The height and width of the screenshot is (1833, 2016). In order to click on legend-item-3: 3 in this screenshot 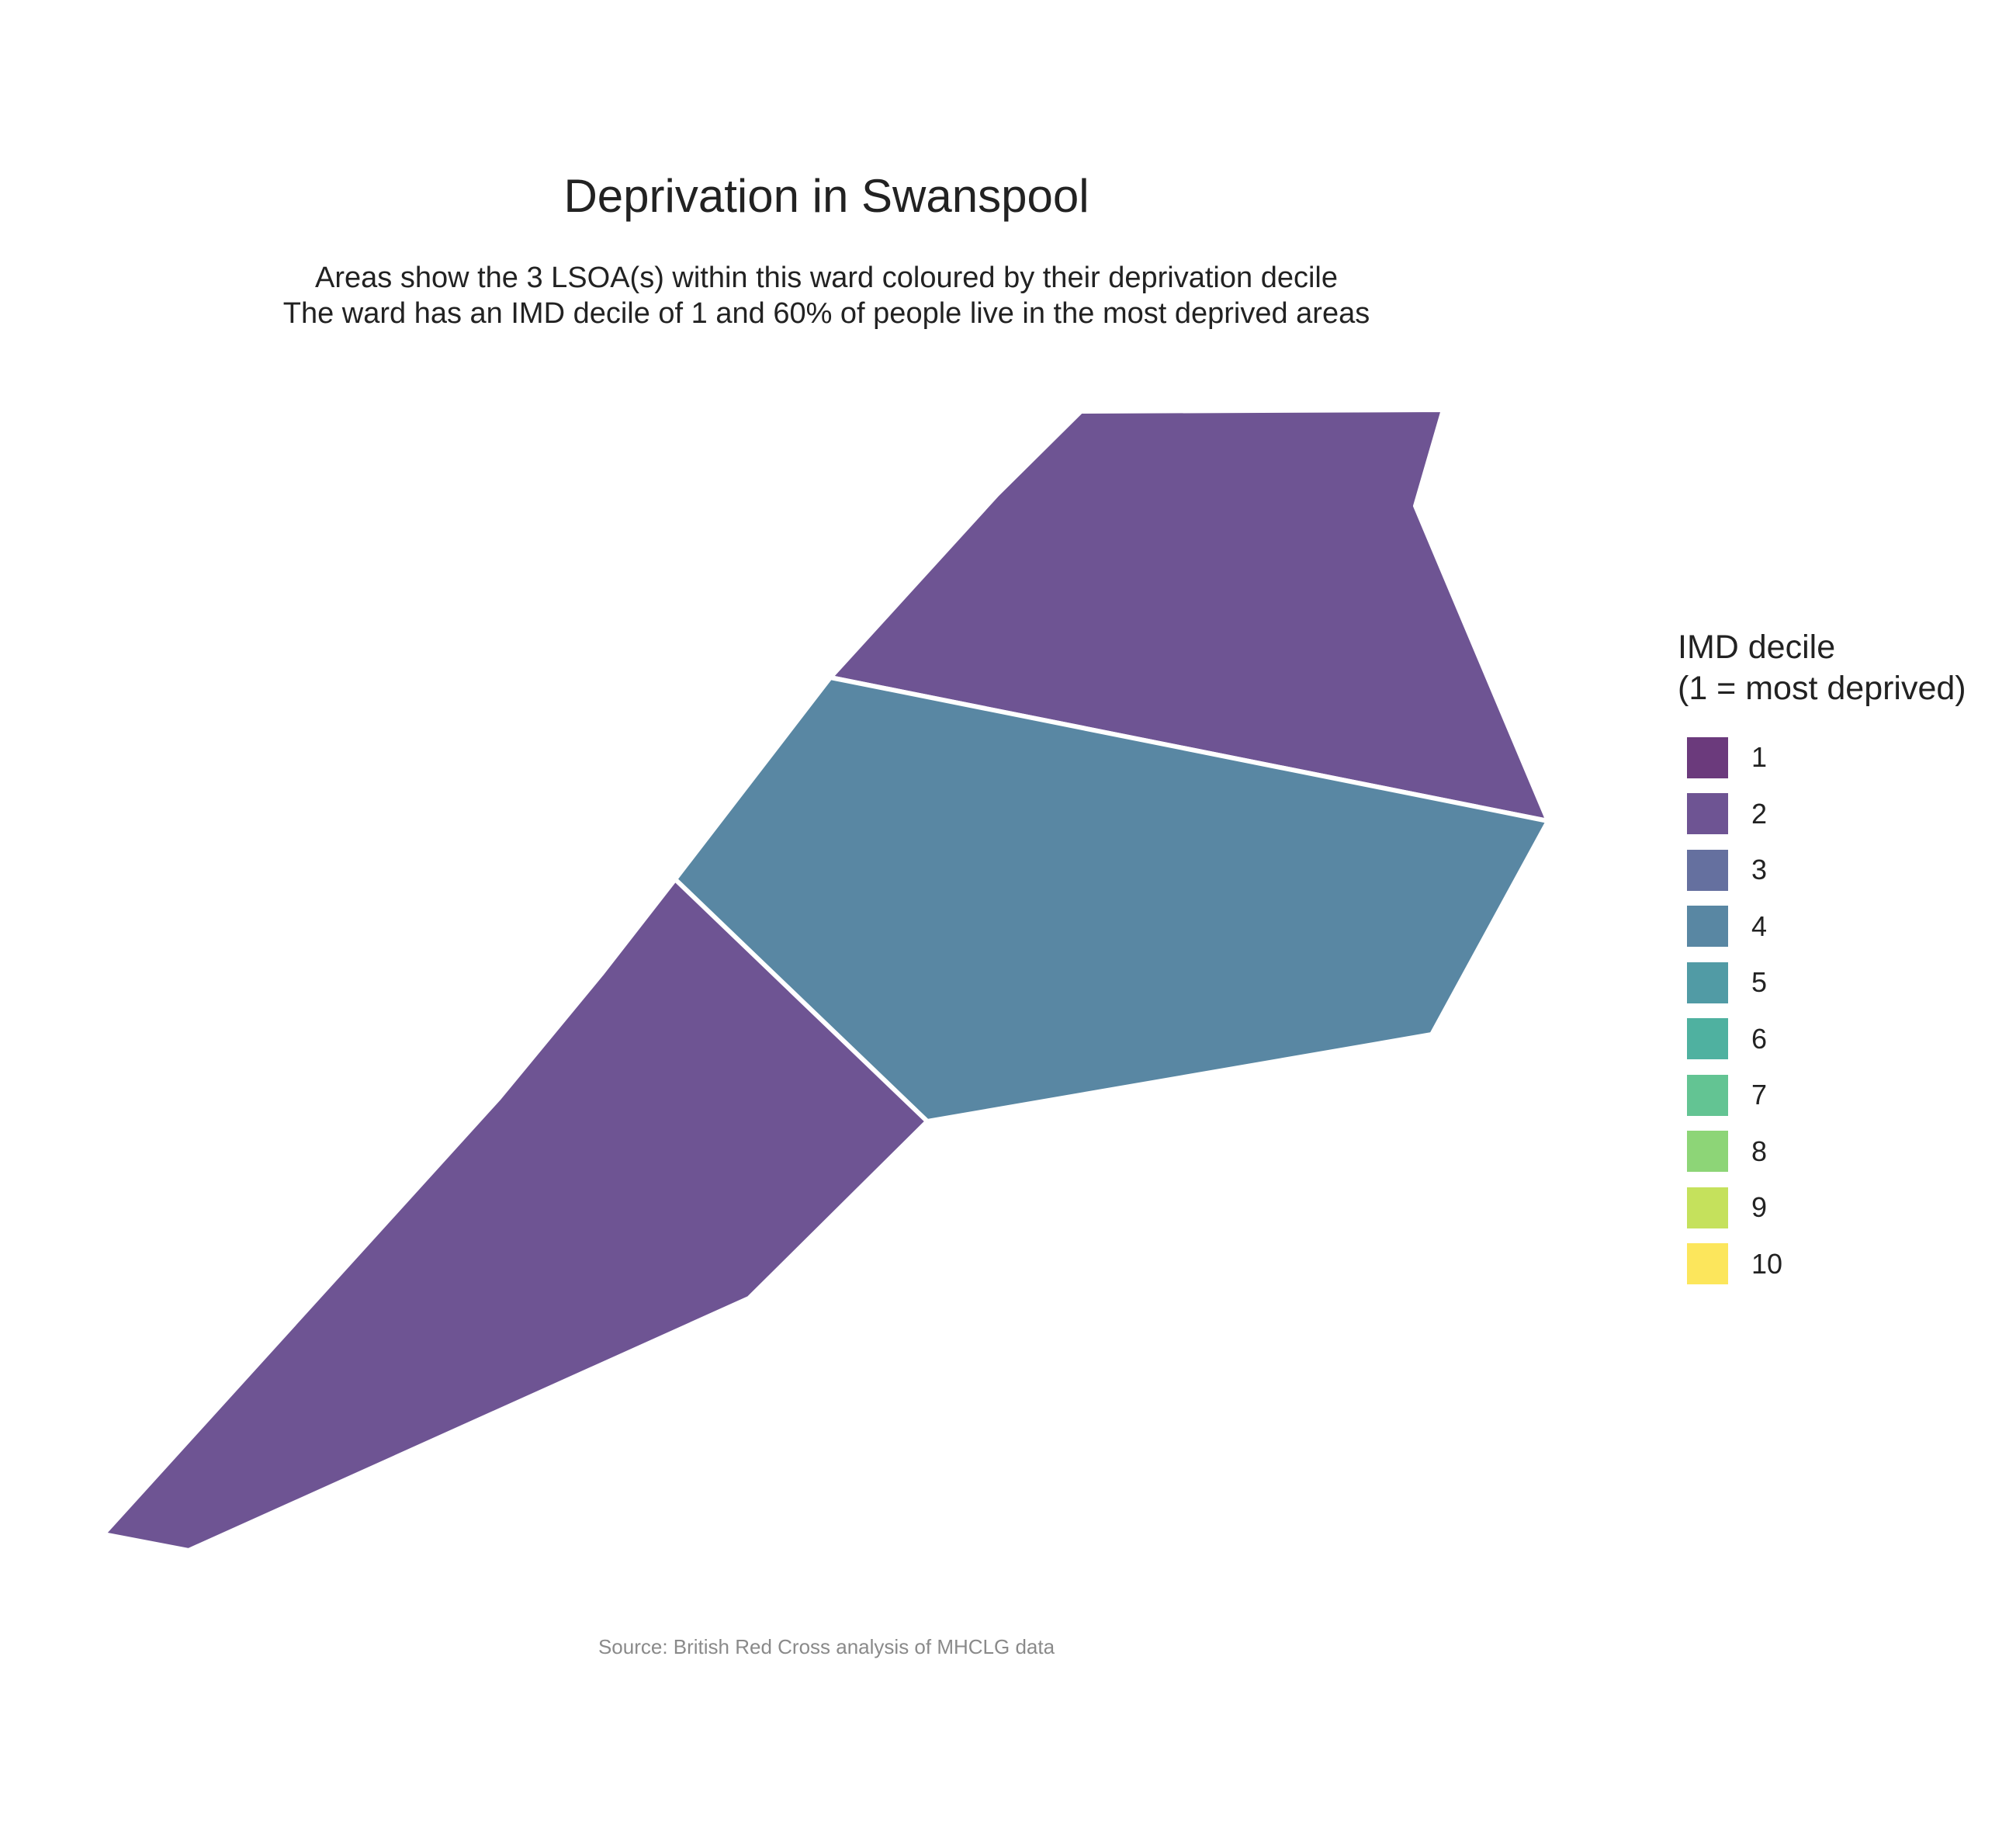, I will do `click(1822, 871)`.